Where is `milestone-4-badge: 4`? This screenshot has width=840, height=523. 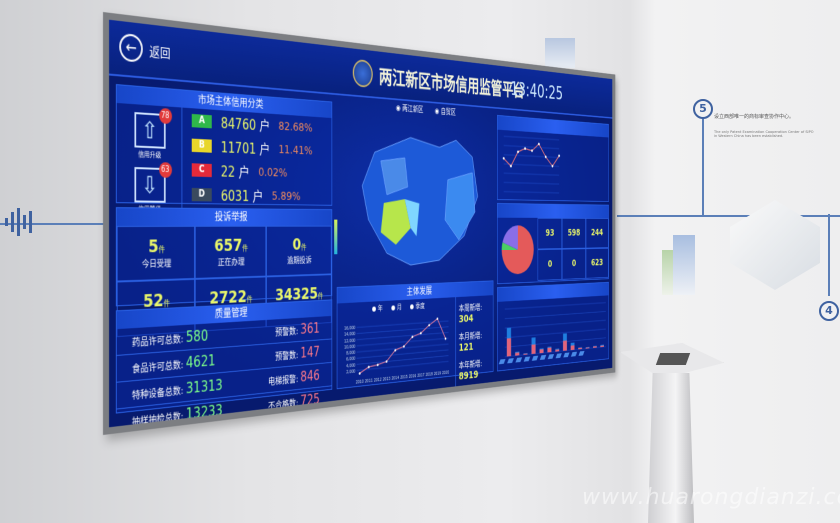 milestone-4-badge: 4 is located at coordinates (829, 311).